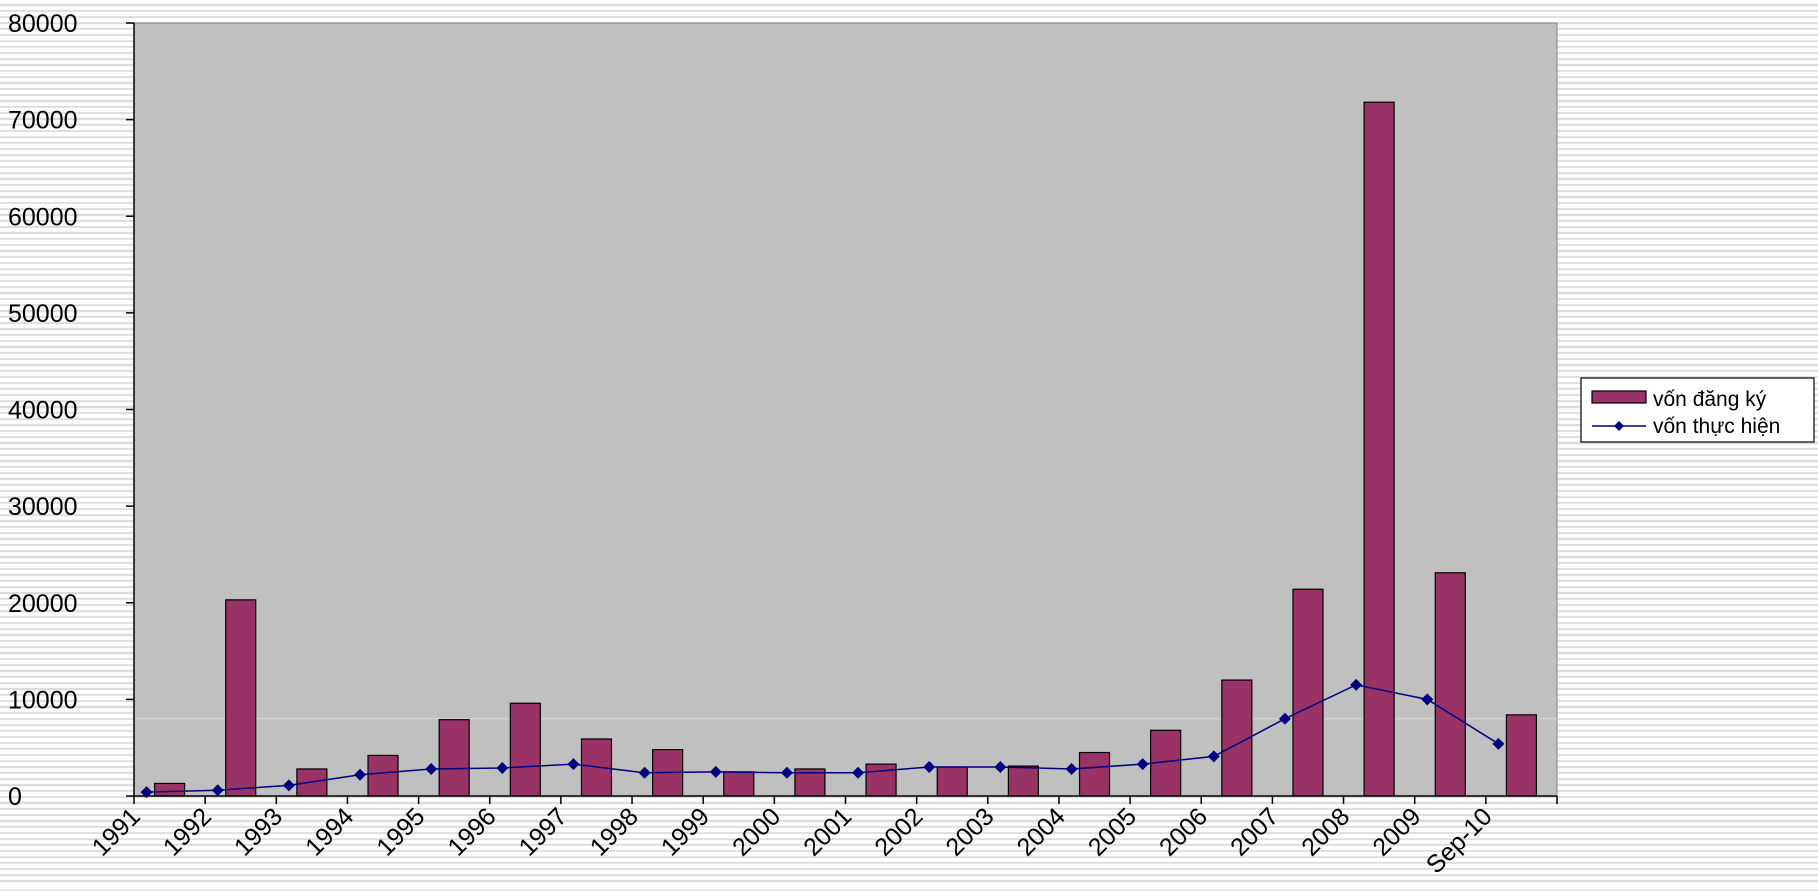  What do you see at coordinates (116, 831) in the screenshot?
I see `x-tick-label: 1991` at bounding box center [116, 831].